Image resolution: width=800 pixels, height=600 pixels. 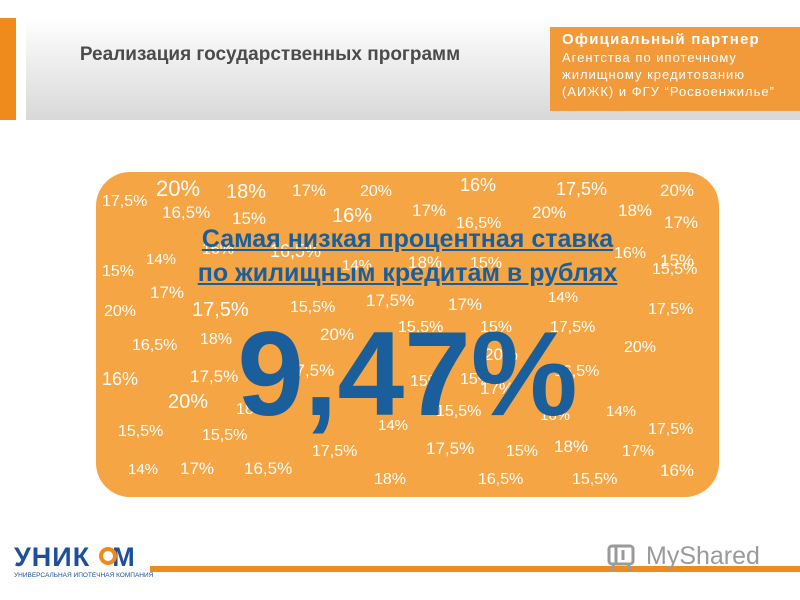 I want to click on logo-name: УНИКОМ, so click(x=75, y=557).